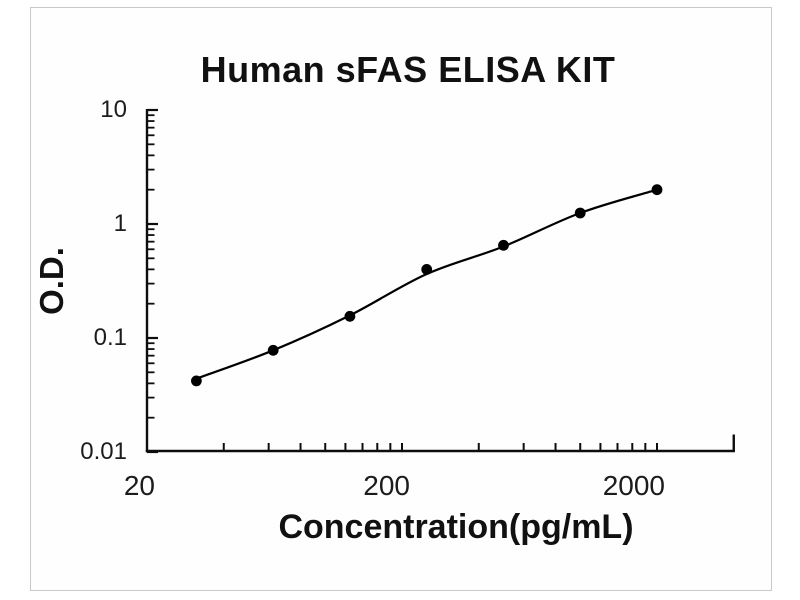 The height and width of the screenshot is (600, 800). Describe the element at coordinates (633, 485) in the screenshot. I see `x-tick-label: 2000` at that location.